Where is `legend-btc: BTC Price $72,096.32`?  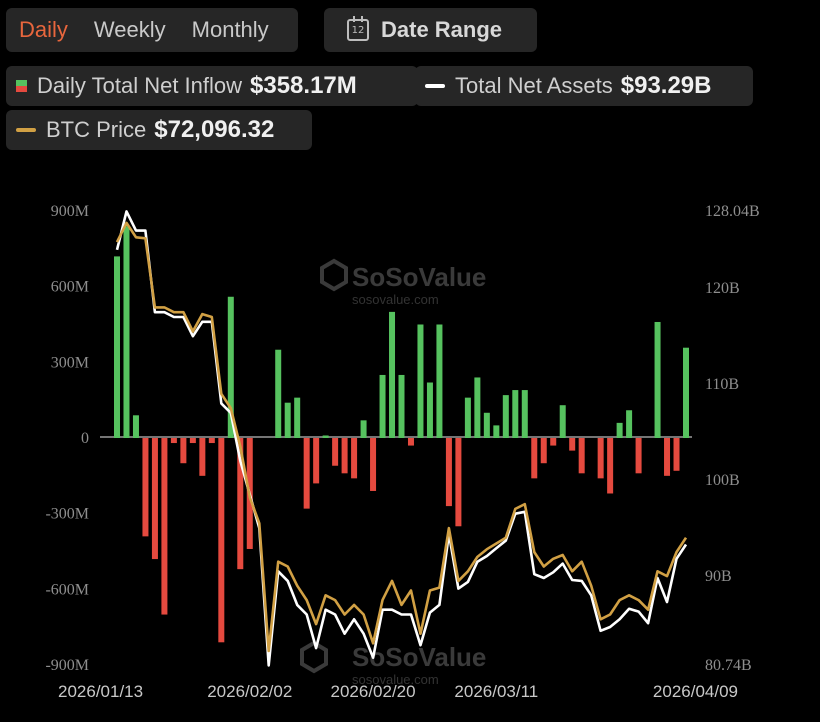 legend-btc: BTC Price $72,096.32 is located at coordinates (159, 130).